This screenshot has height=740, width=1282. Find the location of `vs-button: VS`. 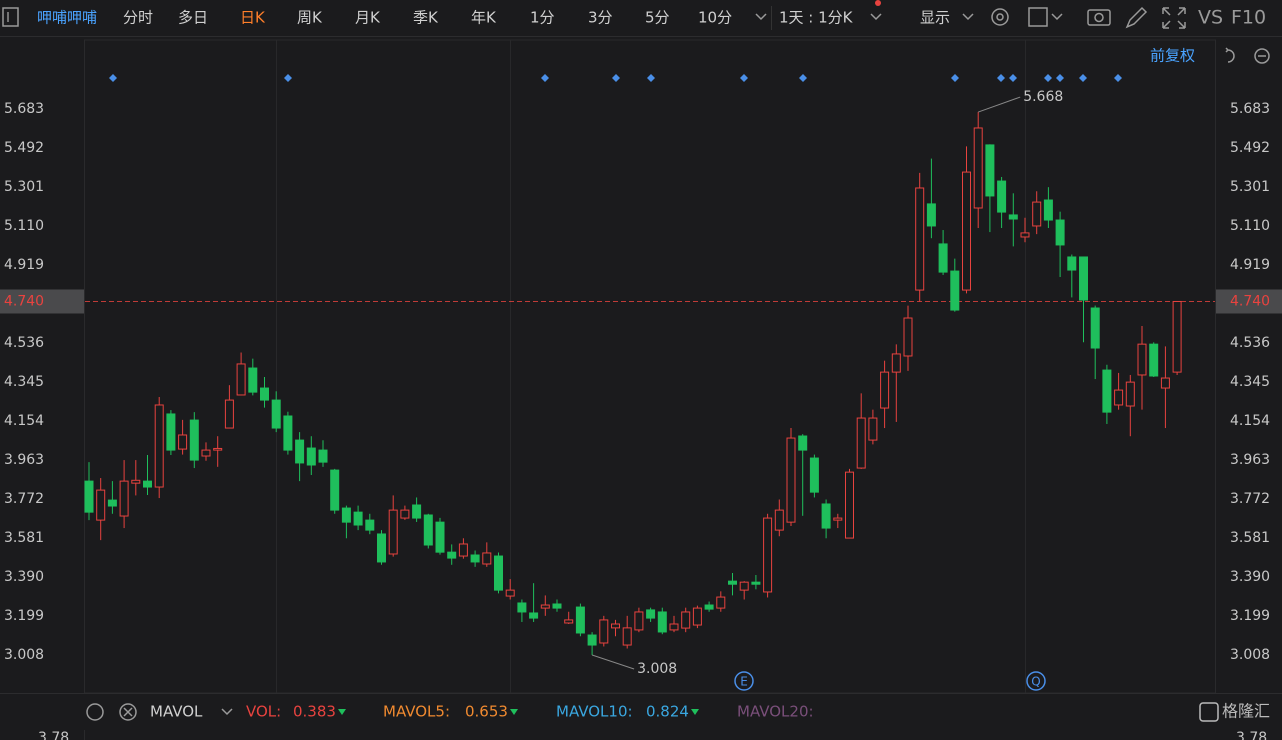

vs-button: VS is located at coordinates (1210, 18).